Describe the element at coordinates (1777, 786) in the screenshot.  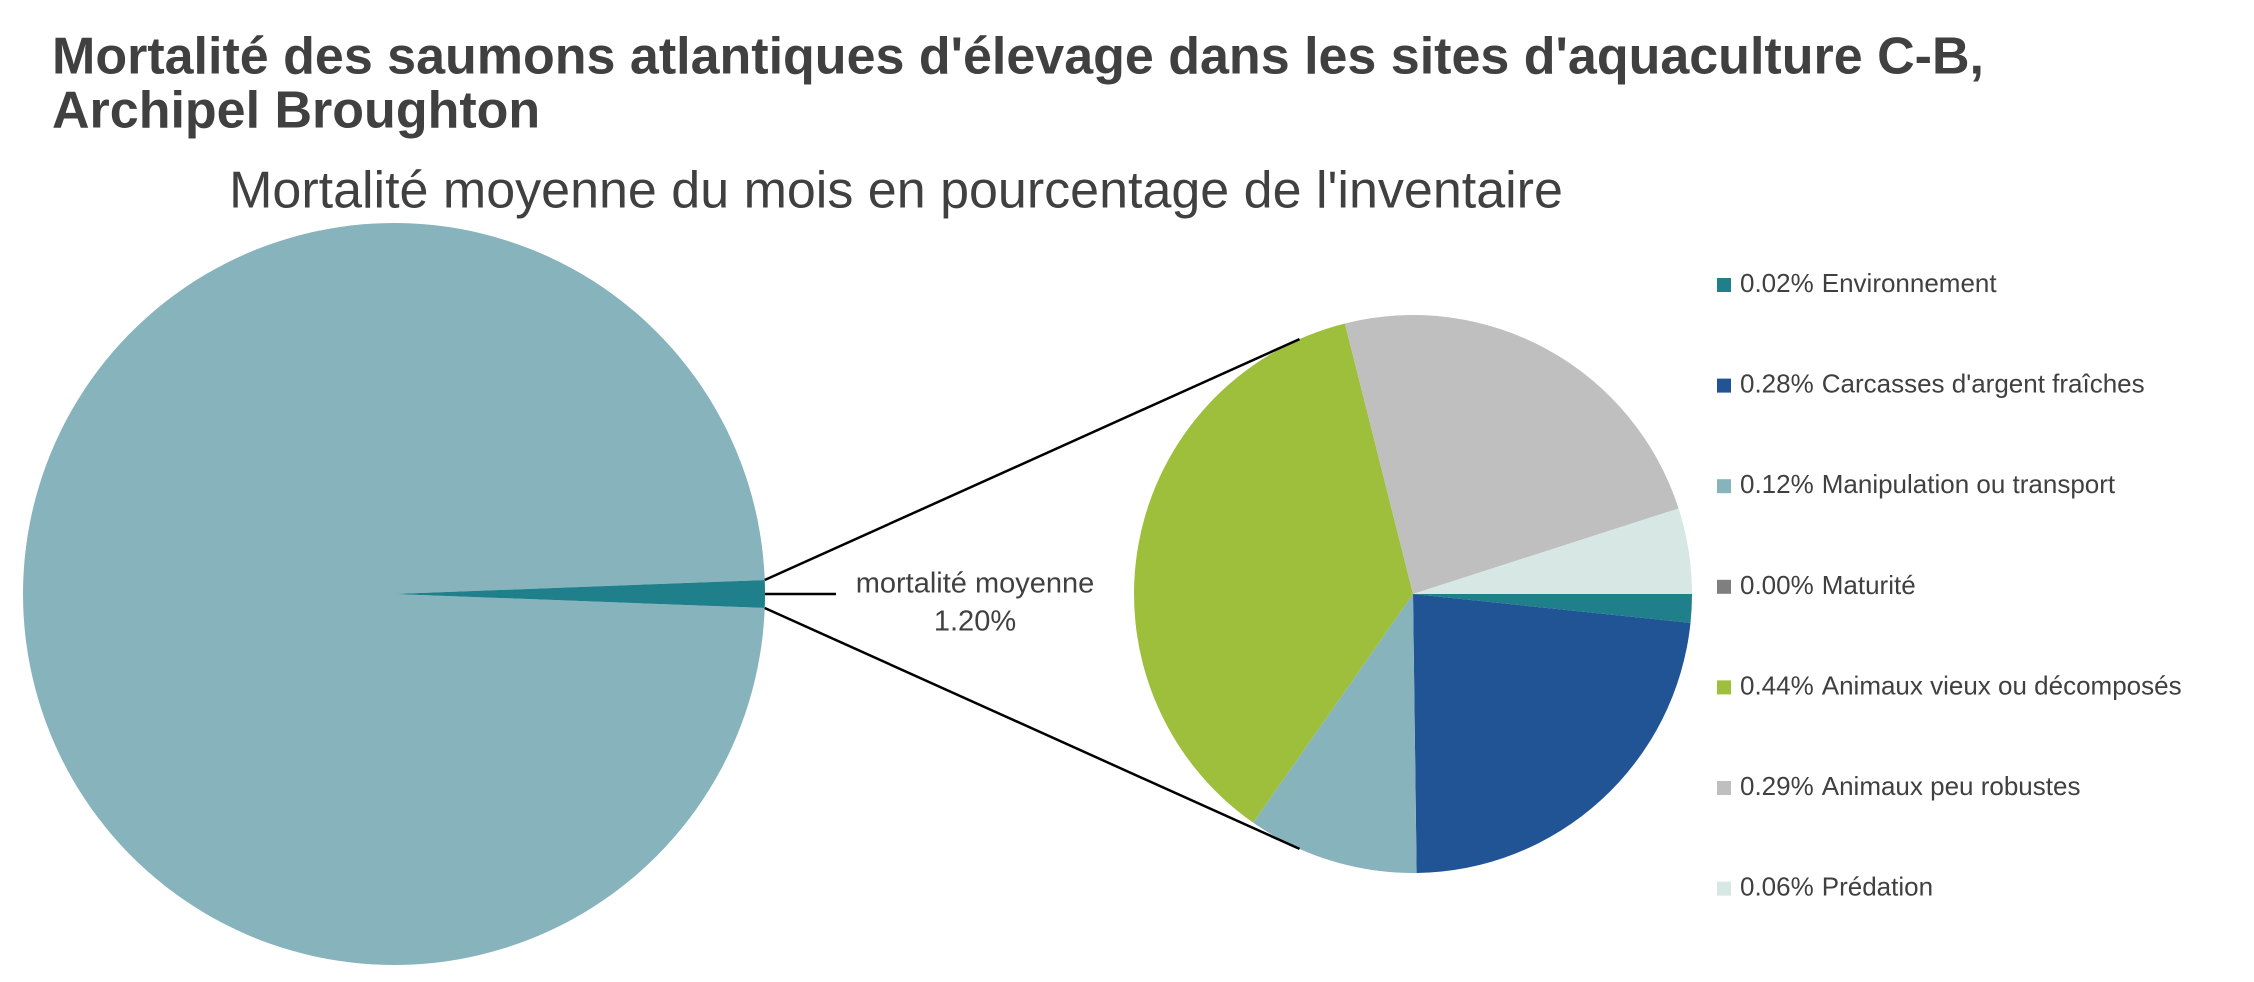
I see `legend-value: 0.29%` at that location.